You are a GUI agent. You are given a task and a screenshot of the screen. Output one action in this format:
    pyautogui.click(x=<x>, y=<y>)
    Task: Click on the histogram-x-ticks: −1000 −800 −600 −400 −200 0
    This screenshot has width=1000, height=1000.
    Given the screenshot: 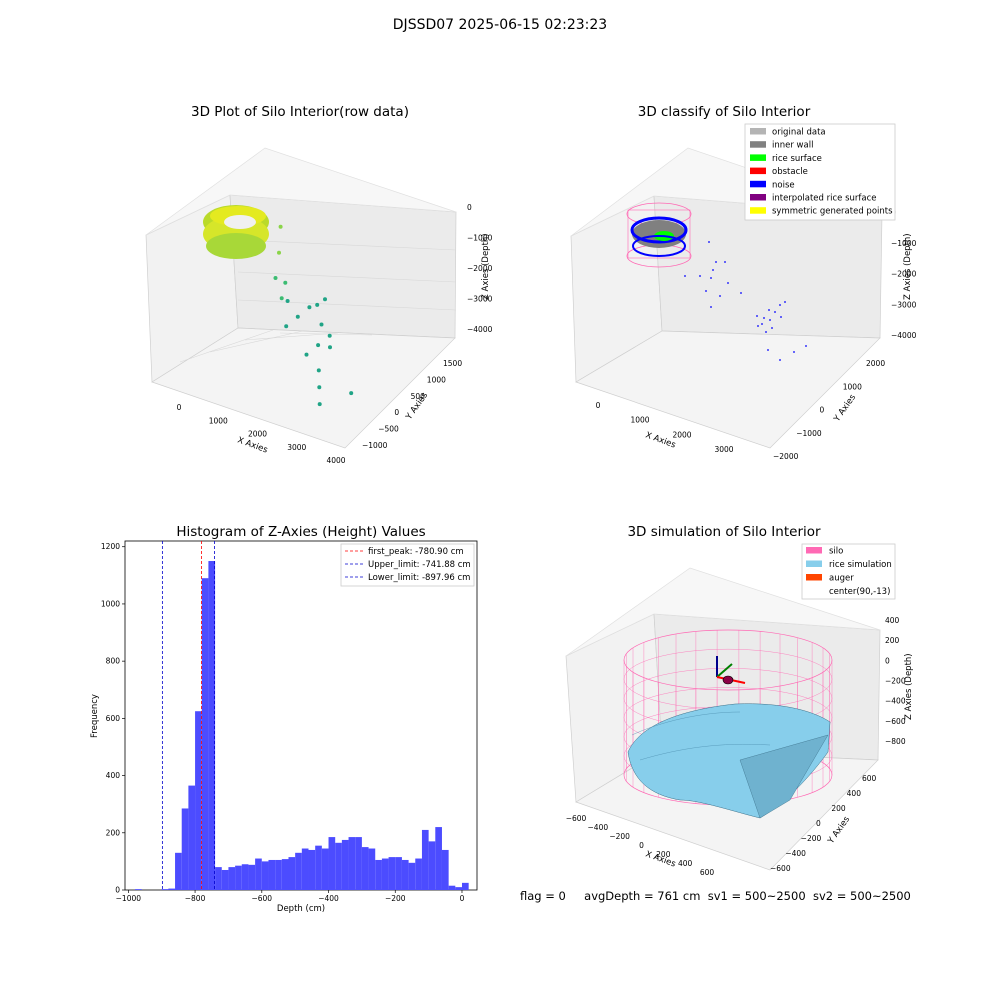 What is the action you would take?
    pyautogui.click(x=290, y=896)
    